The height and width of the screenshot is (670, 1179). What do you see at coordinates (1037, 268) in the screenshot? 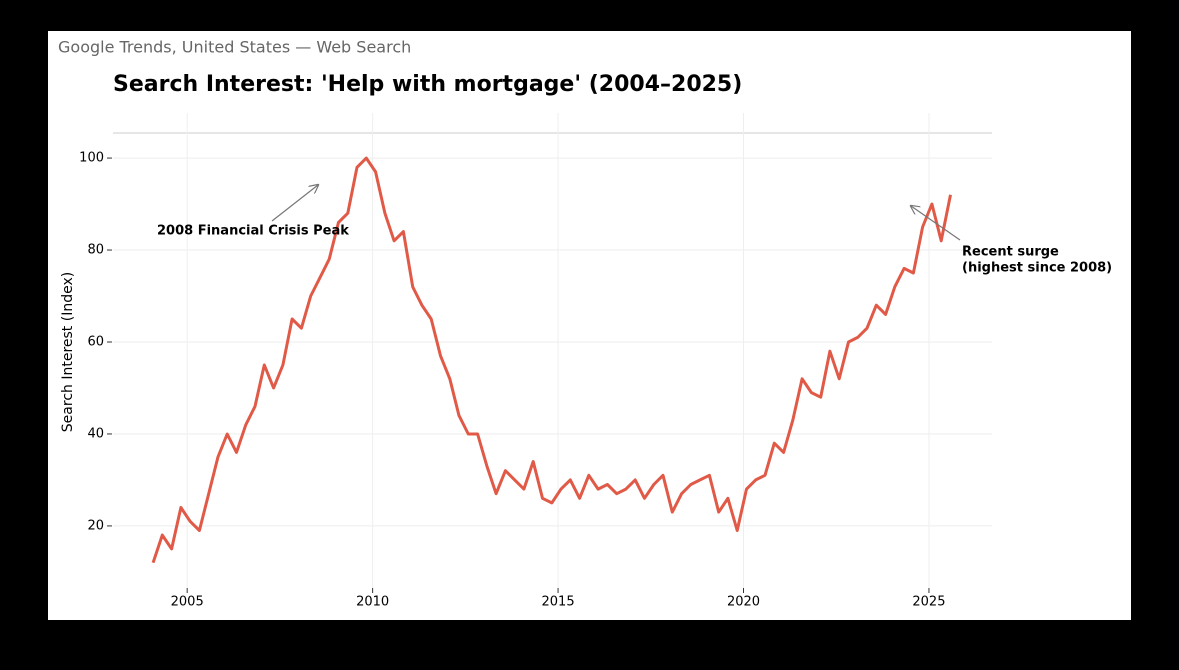
I see `annotation: (highest since 2008)` at bounding box center [1037, 268].